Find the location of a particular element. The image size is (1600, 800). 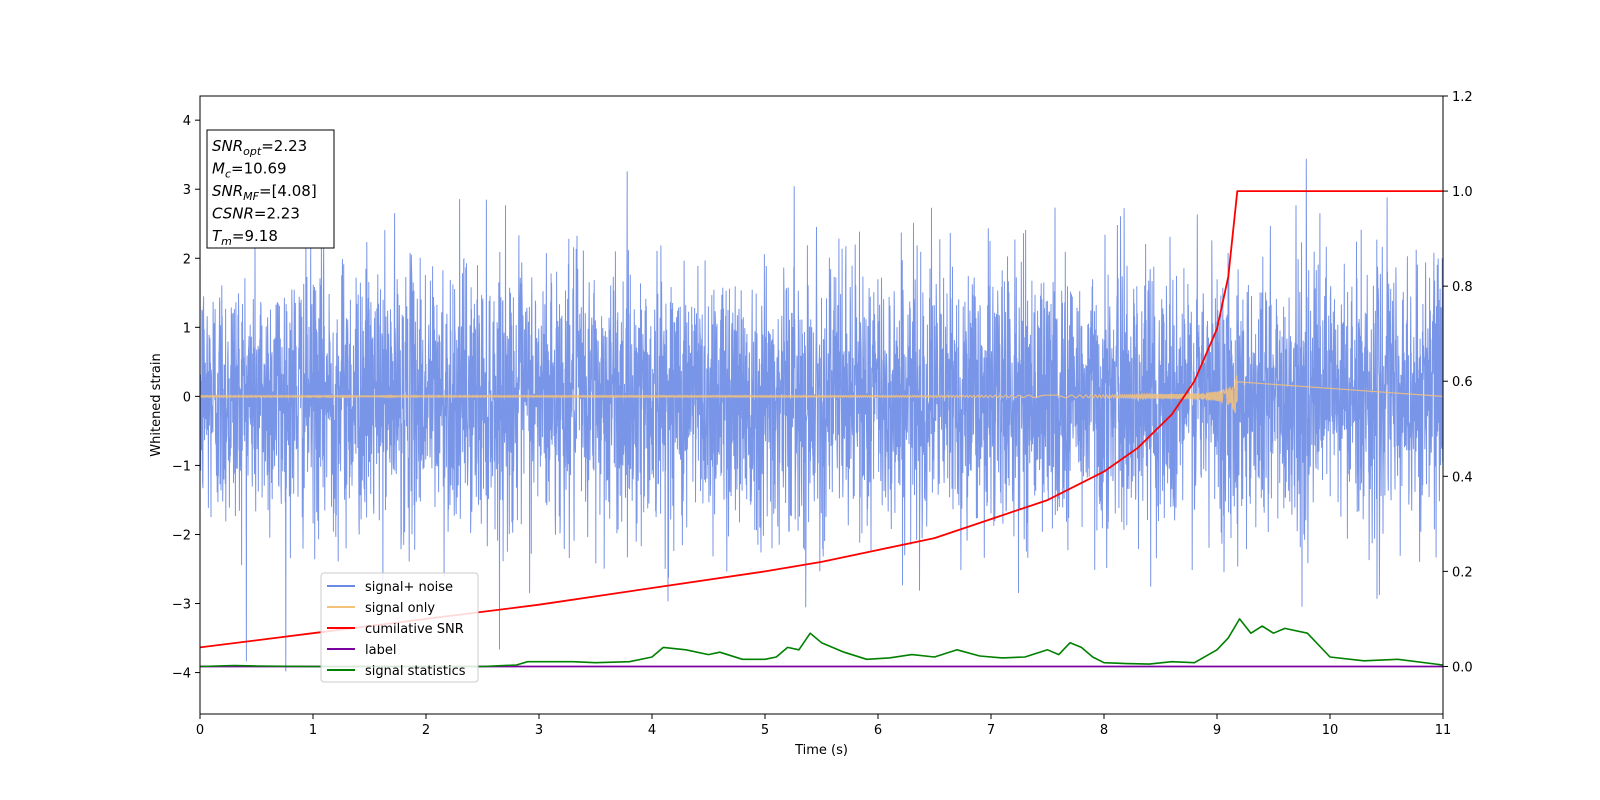

x-tick-label: 9 is located at coordinates (1217, 730).